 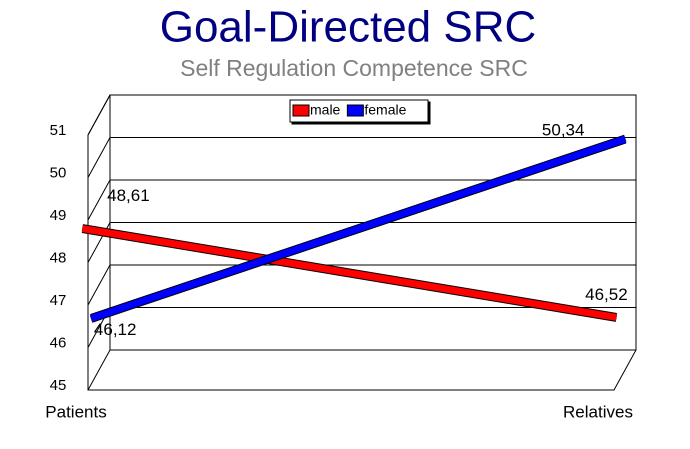 What do you see at coordinates (75, 411) in the screenshot?
I see `x-tick-label: Patients` at bounding box center [75, 411].